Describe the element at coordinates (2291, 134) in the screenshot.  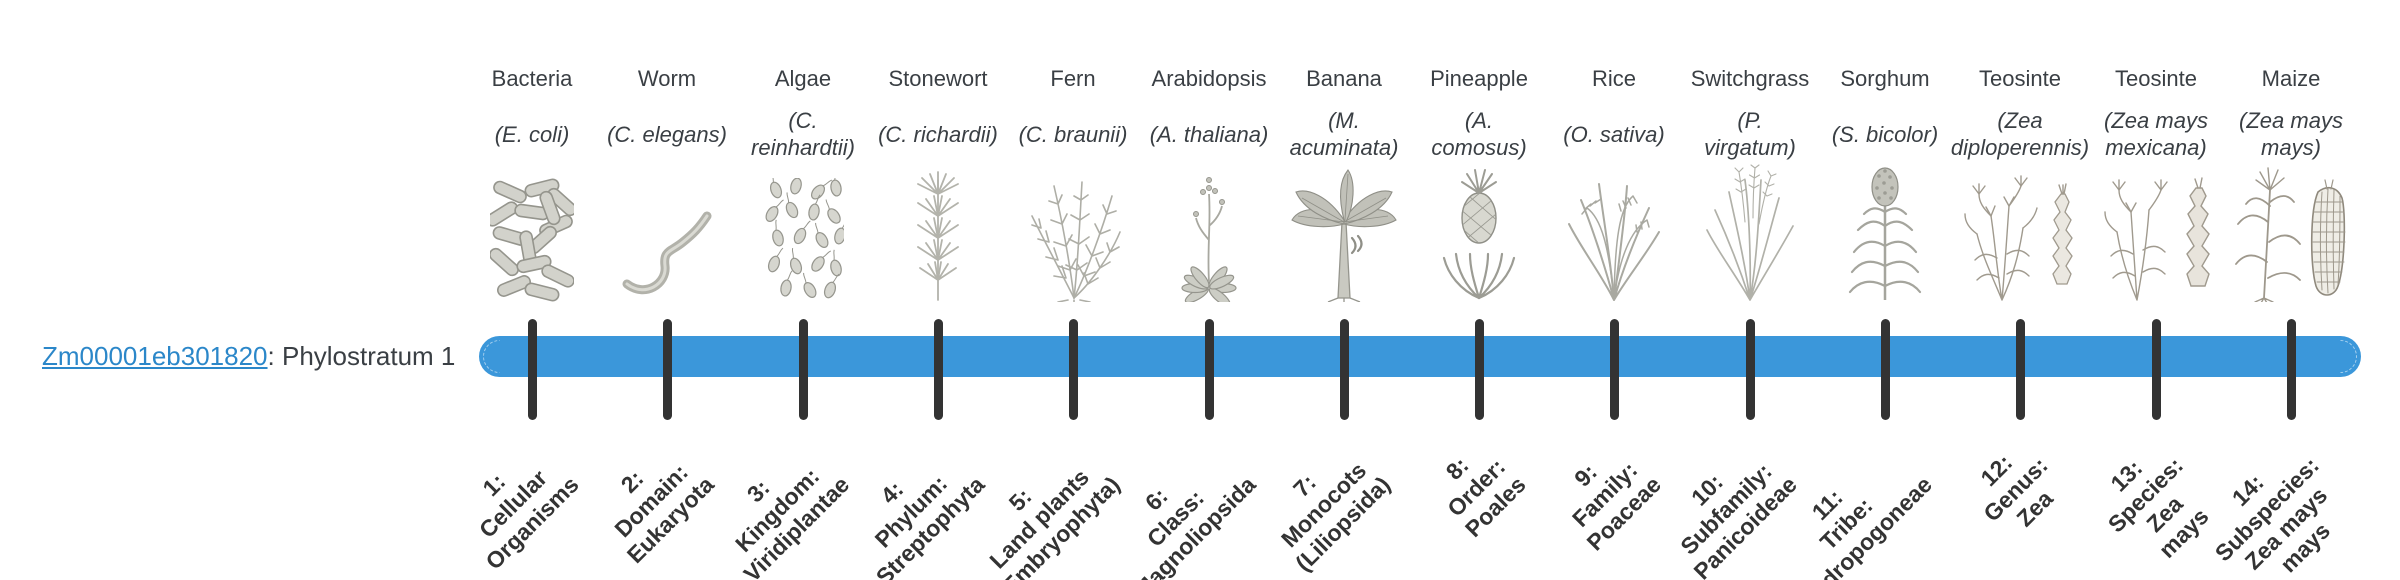
I see `taxon-sci-name: (Zea mays mays)` at that location.